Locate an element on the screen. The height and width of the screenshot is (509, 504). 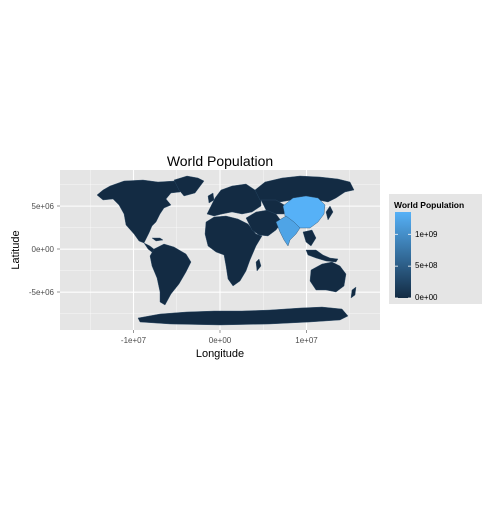
y-tick-label: 0e+00 is located at coordinates (43, 249).